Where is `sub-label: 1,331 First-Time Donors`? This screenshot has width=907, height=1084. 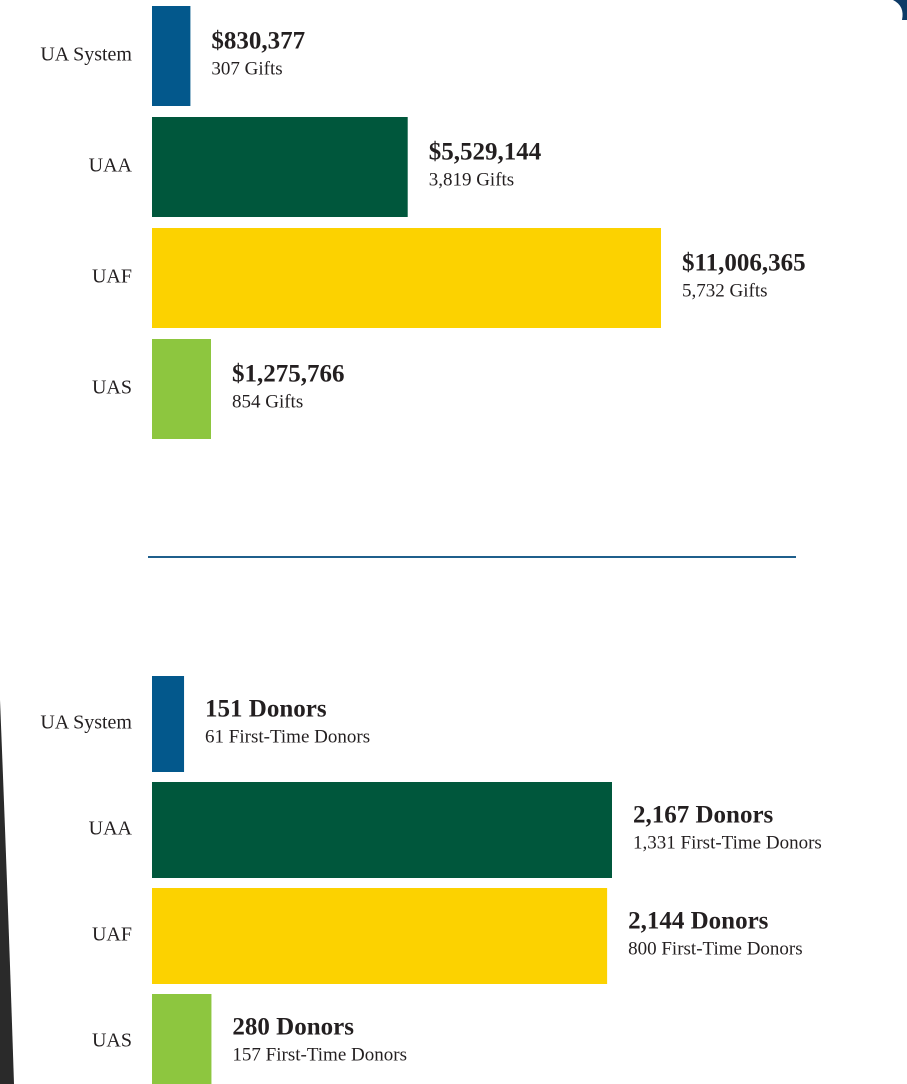
sub-label: 1,331 First-Time Donors is located at coordinates (727, 842).